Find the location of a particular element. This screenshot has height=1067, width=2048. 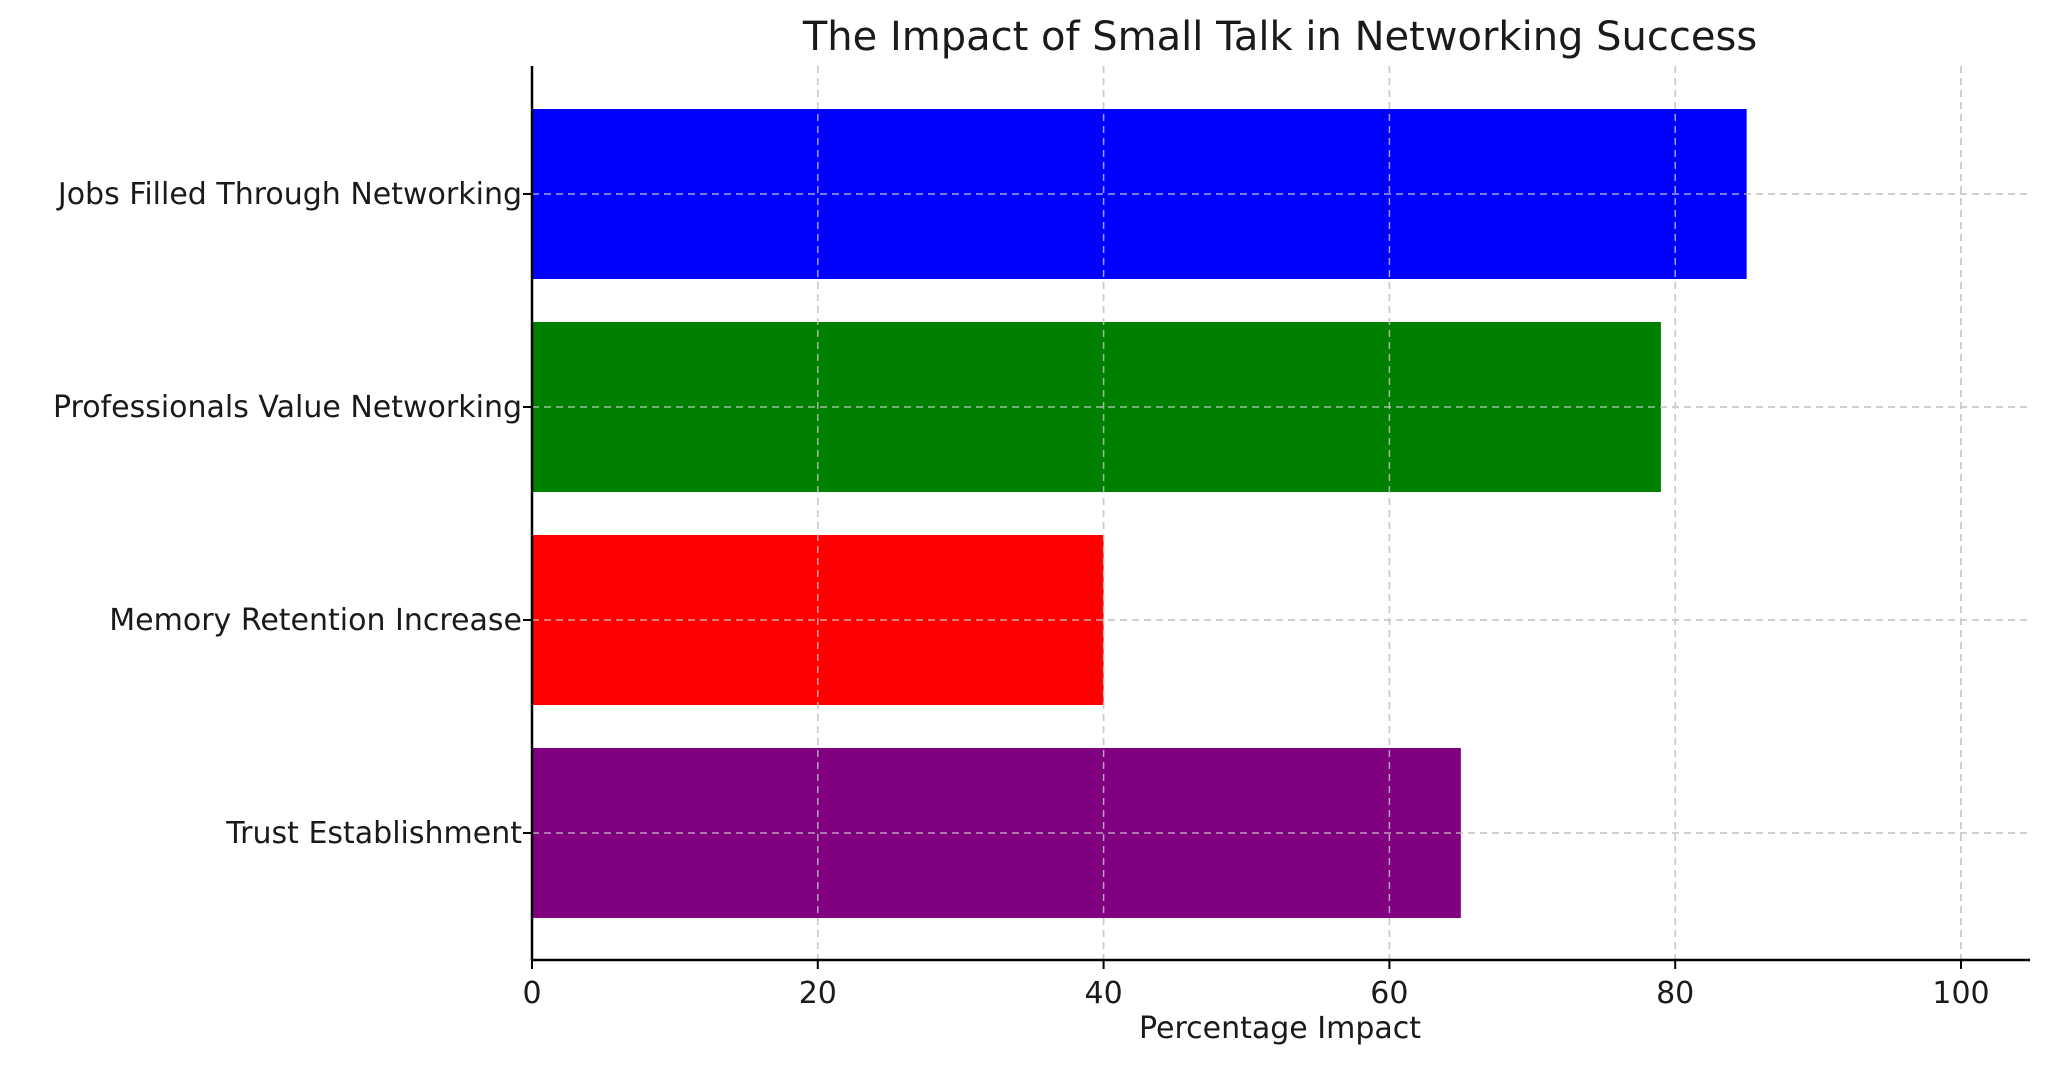

x-tick-label: 40 is located at coordinates (1104, 993).